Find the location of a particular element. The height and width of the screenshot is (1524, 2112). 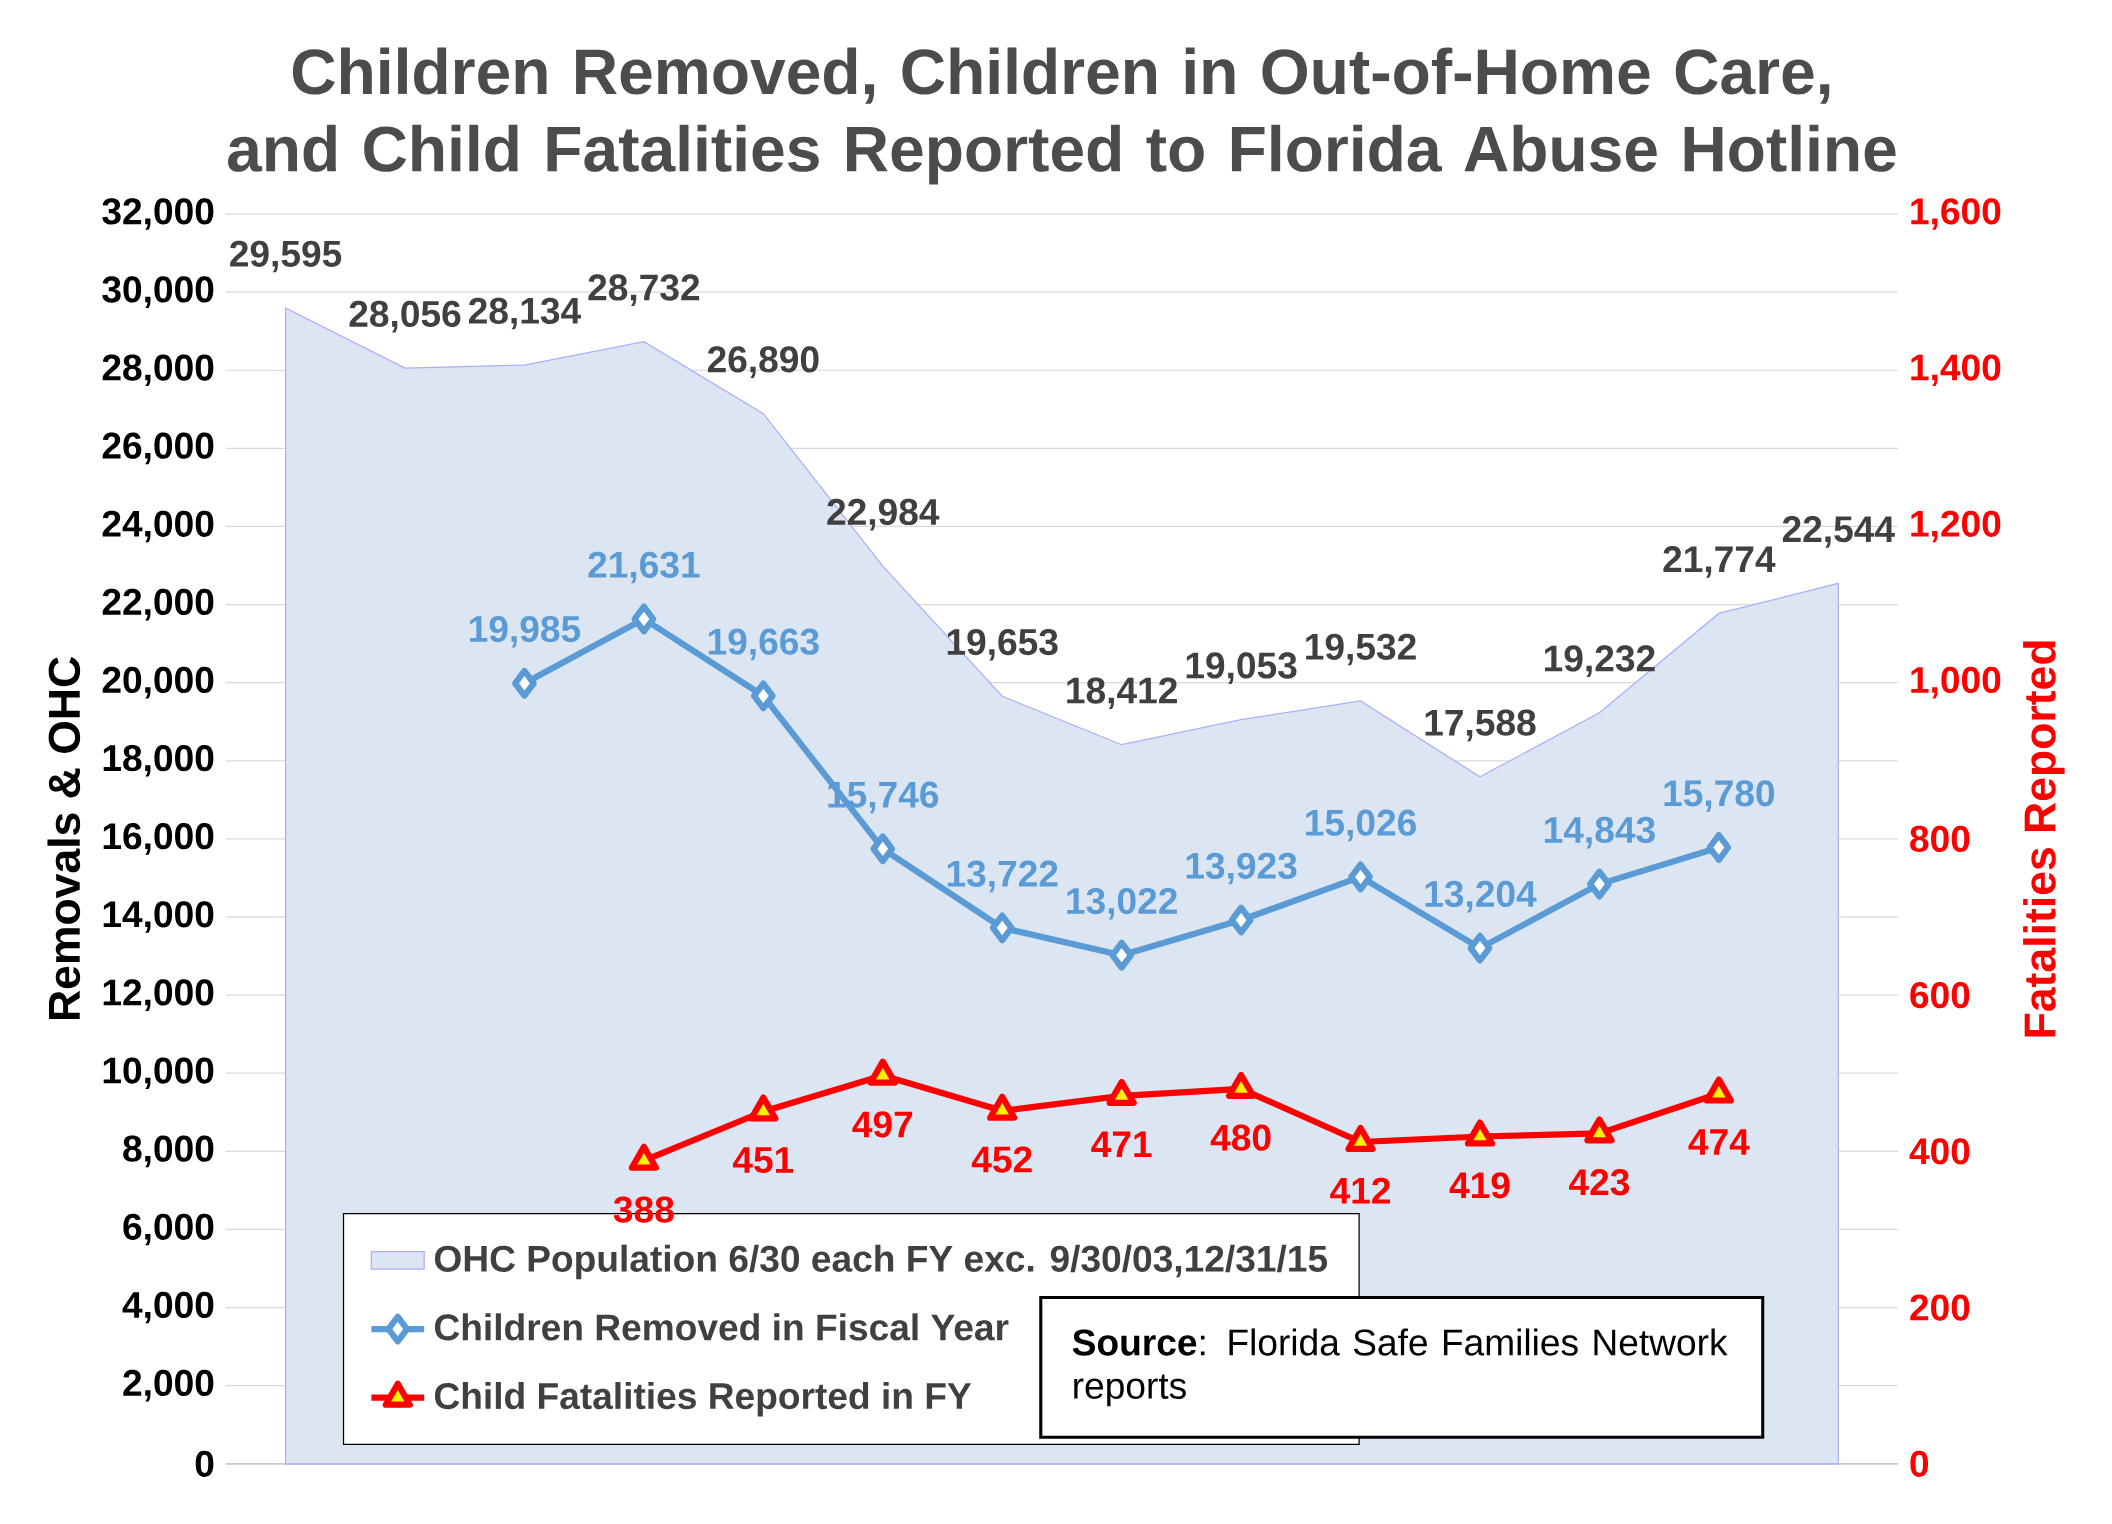

y-tick-label: 6,000 is located at coordinates (168, 1229).